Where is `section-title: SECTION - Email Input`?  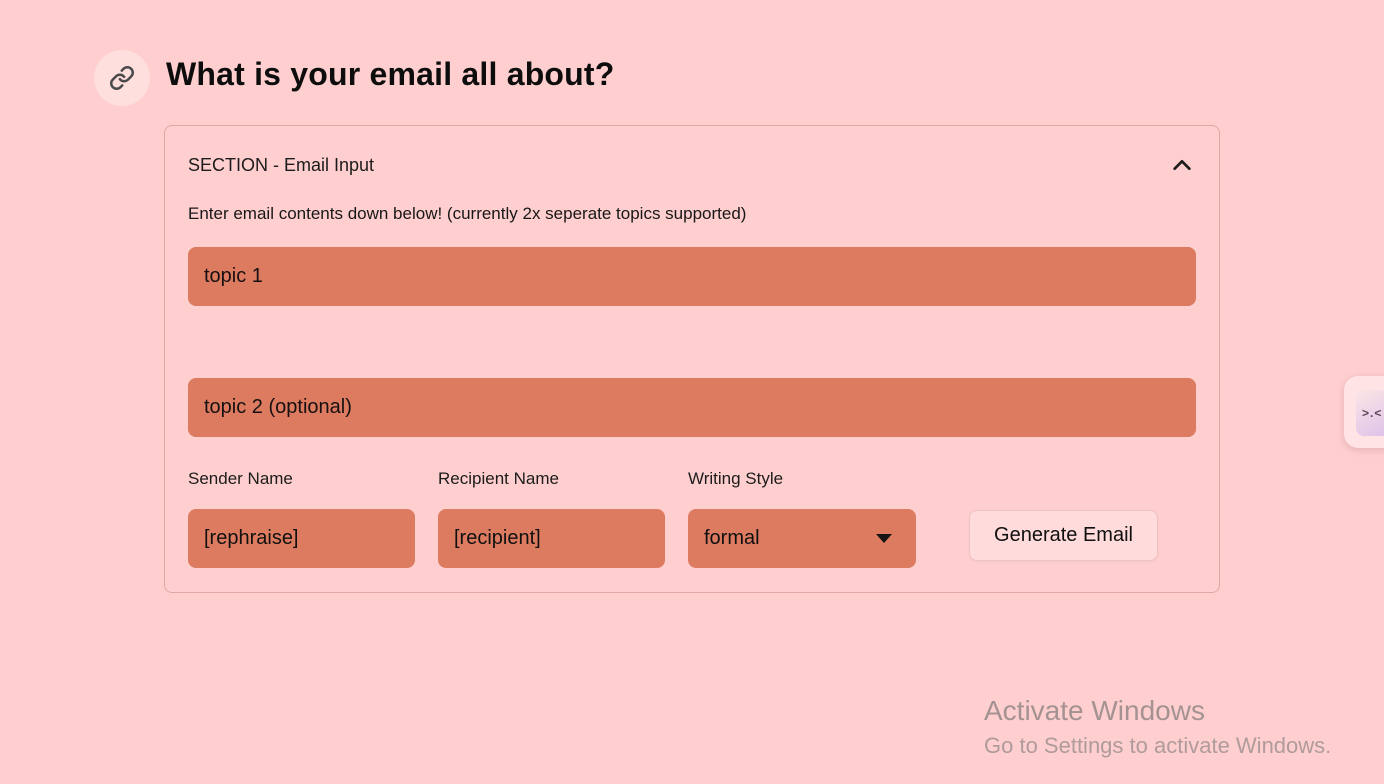 section-title: SECTION - Email Input is located at coordinates (281, 164).